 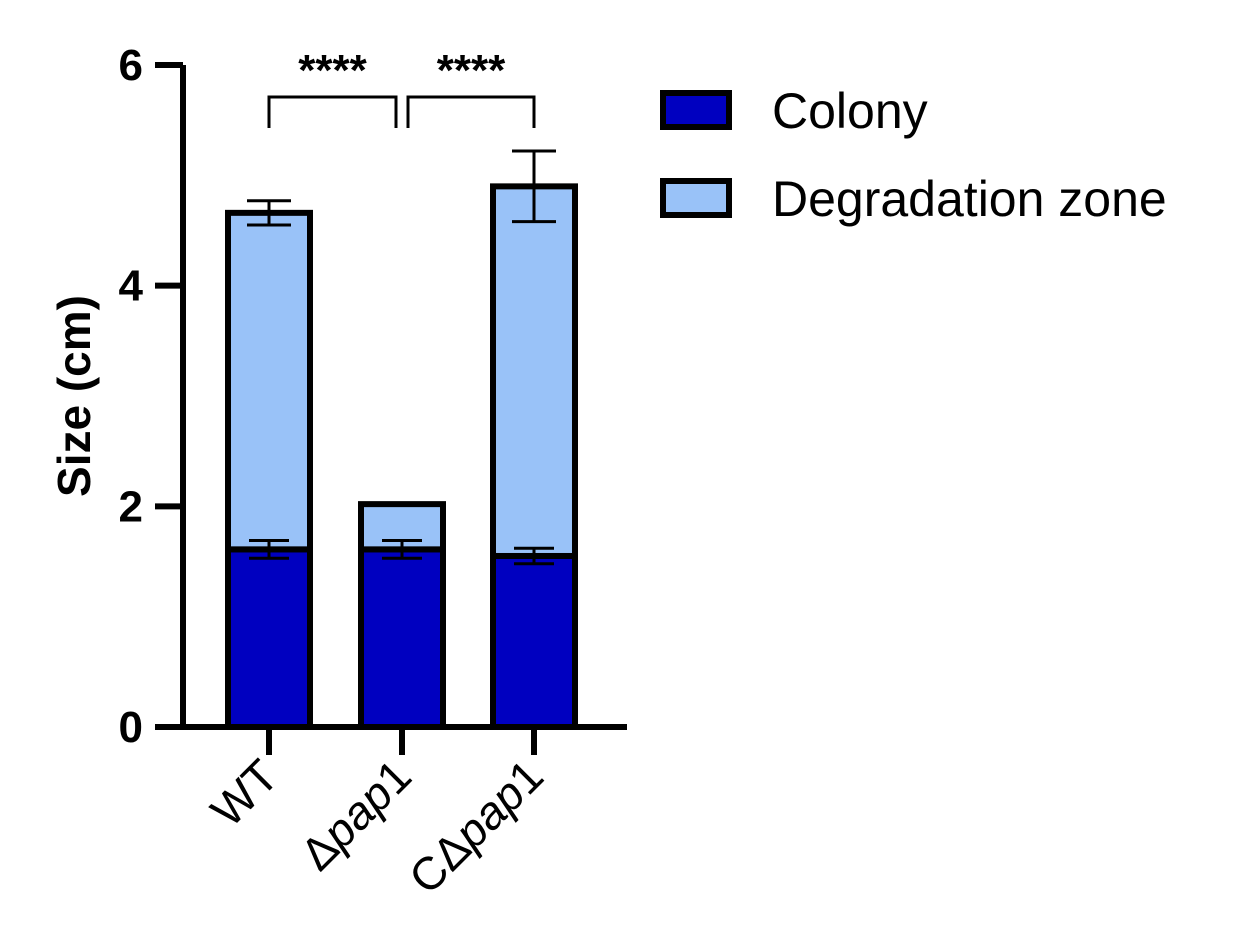 What do you see at coordinates (332, 70) in the screenshot?
I see `significance-label-1: ****` at bounding box center [332, 70].